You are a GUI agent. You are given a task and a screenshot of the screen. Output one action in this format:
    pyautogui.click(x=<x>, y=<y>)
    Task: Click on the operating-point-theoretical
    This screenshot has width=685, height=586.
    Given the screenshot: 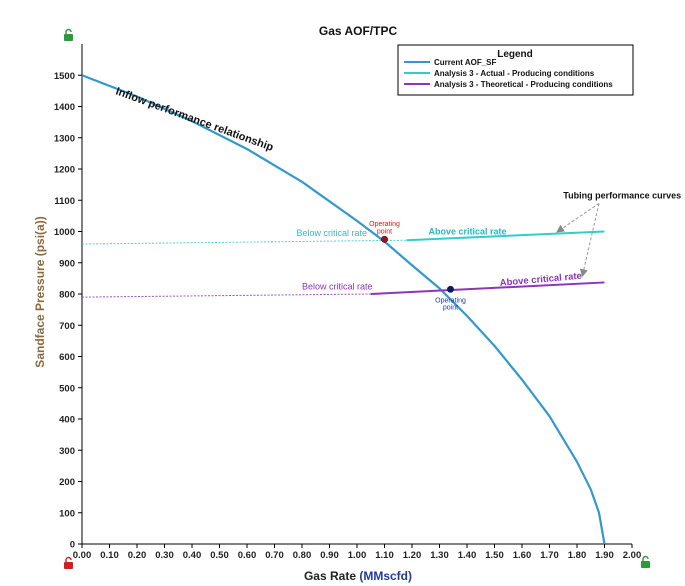 What is the action you would take?
    pyautogui.click(x=450, y=289)
    